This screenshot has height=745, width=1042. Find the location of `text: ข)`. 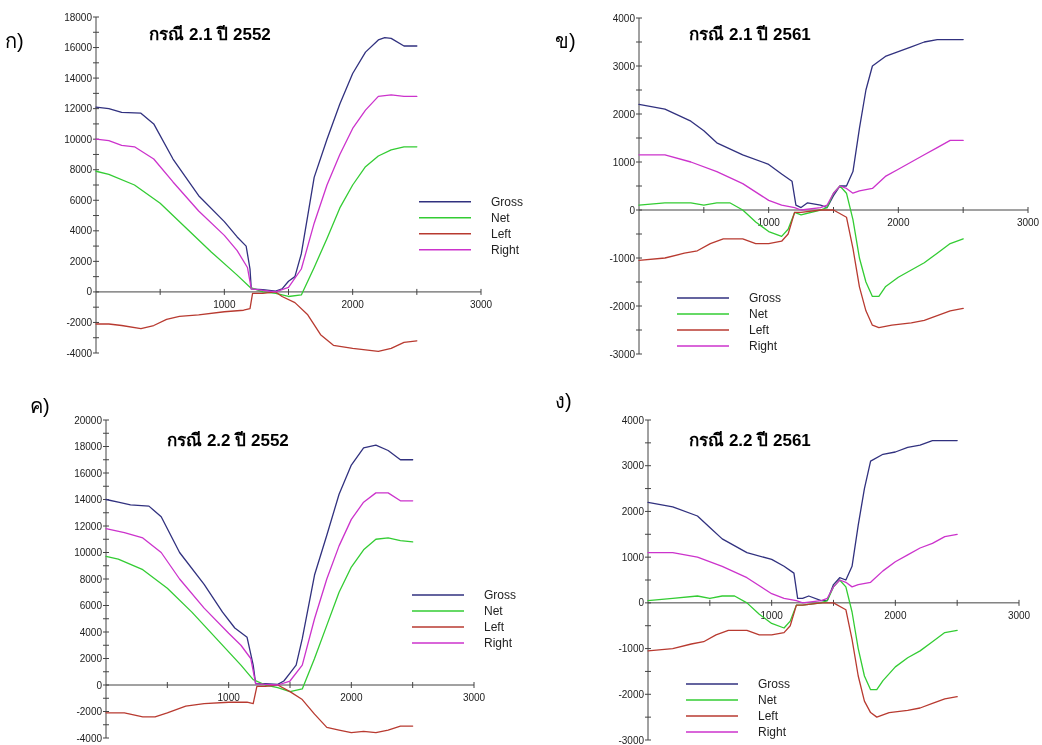

text: ข) is located at coordinates (565, 41).